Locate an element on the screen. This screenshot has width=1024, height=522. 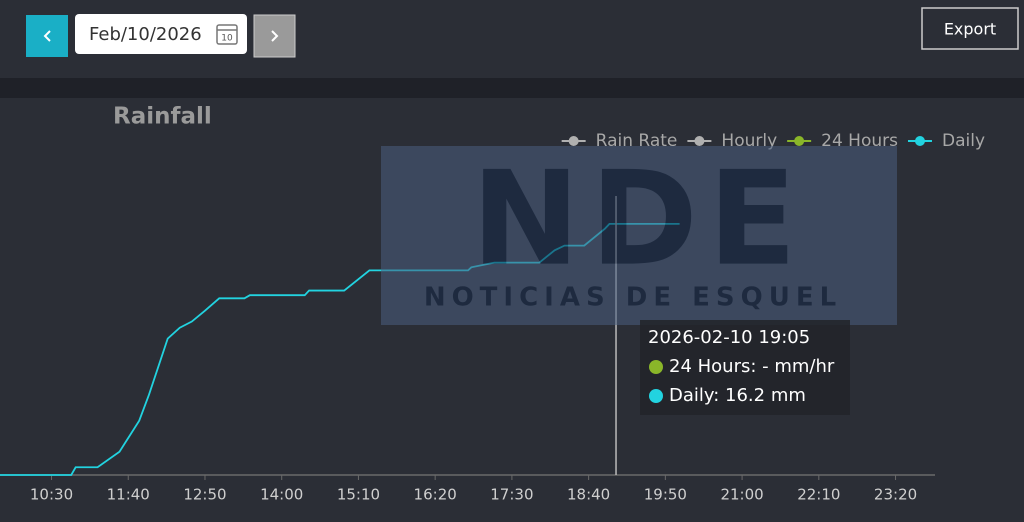
x-tick-label: 22:10 is located at coordinates (818, 495).